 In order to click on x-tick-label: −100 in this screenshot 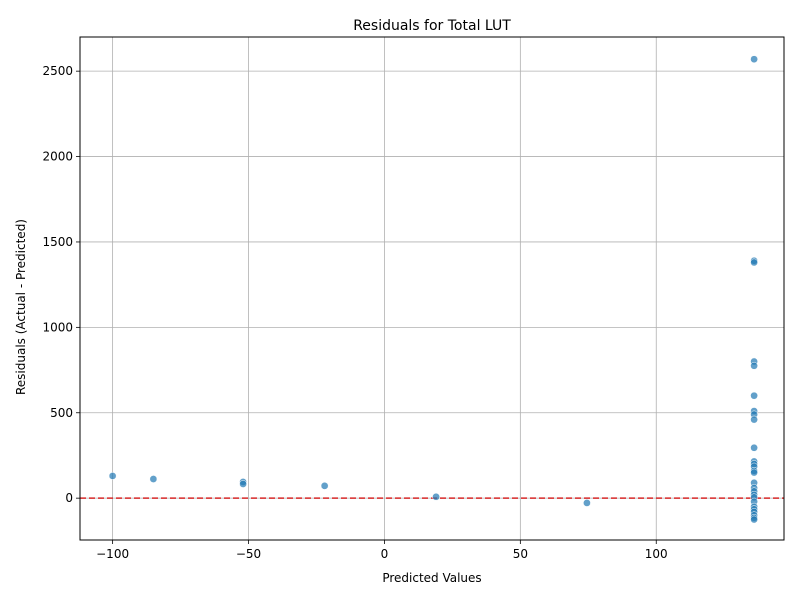, I will do `click(112, 554)`.